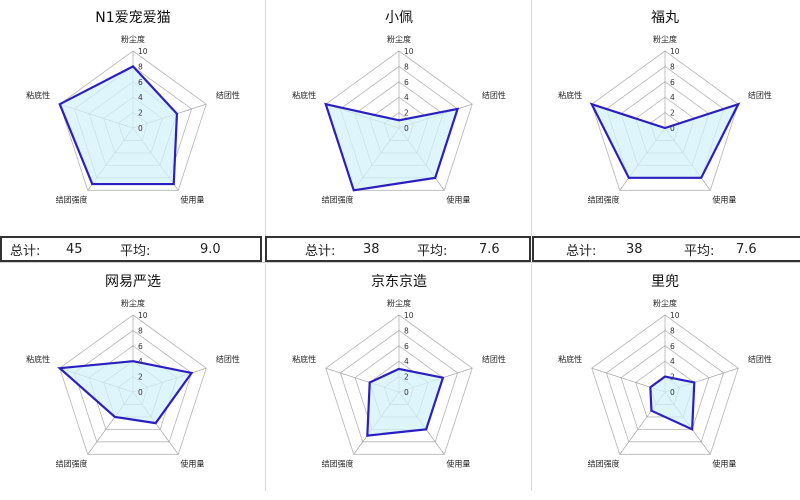  What do you see at coordinates (400, 262) in the screenshot?
I see `row-divider` at bounding box center [400, 262].